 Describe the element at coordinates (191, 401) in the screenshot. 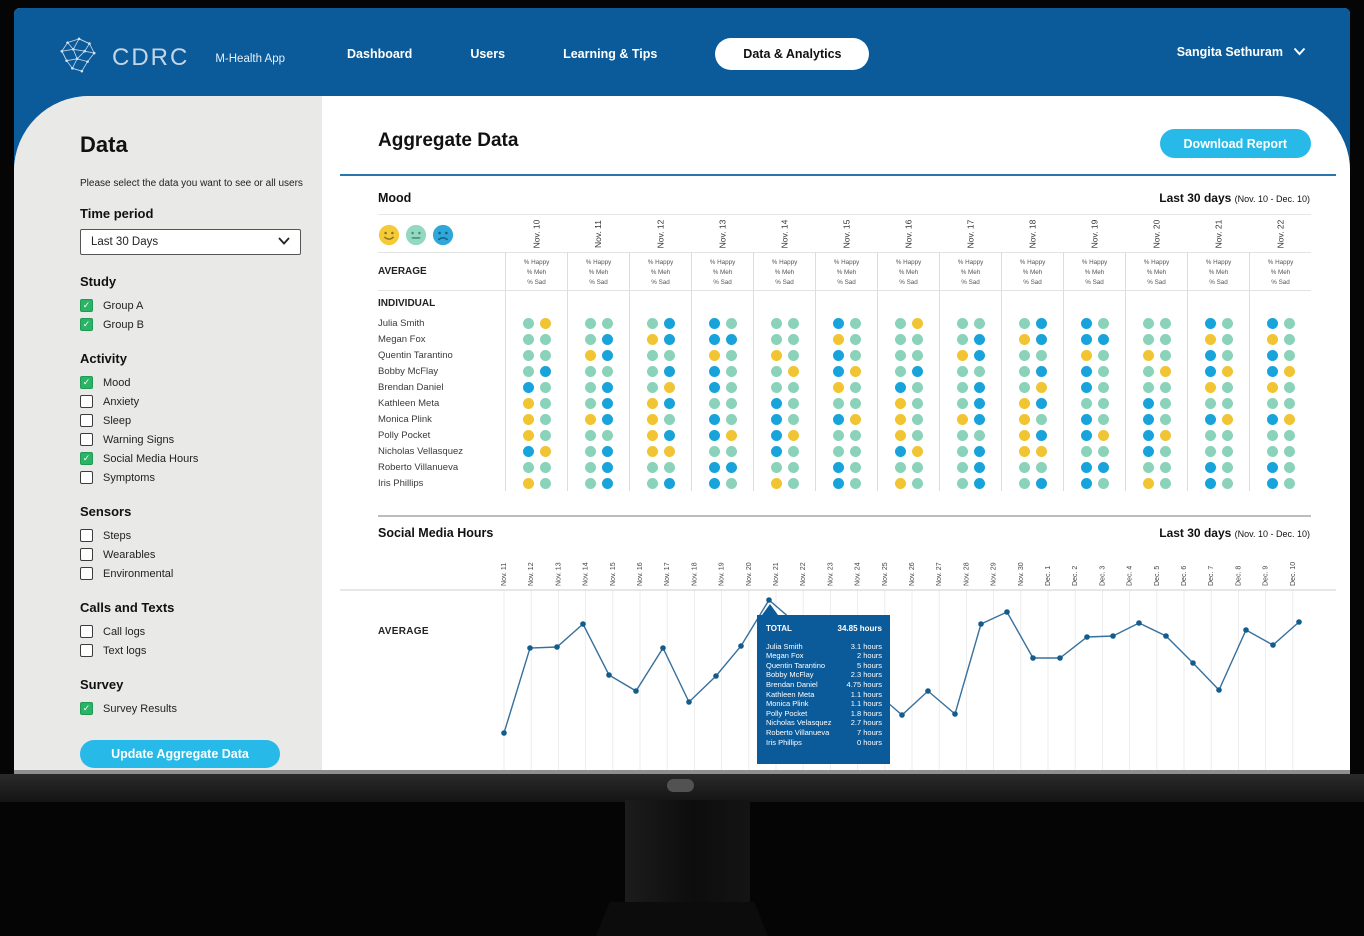

I see `checkbox-option: Anxiety` at that location.